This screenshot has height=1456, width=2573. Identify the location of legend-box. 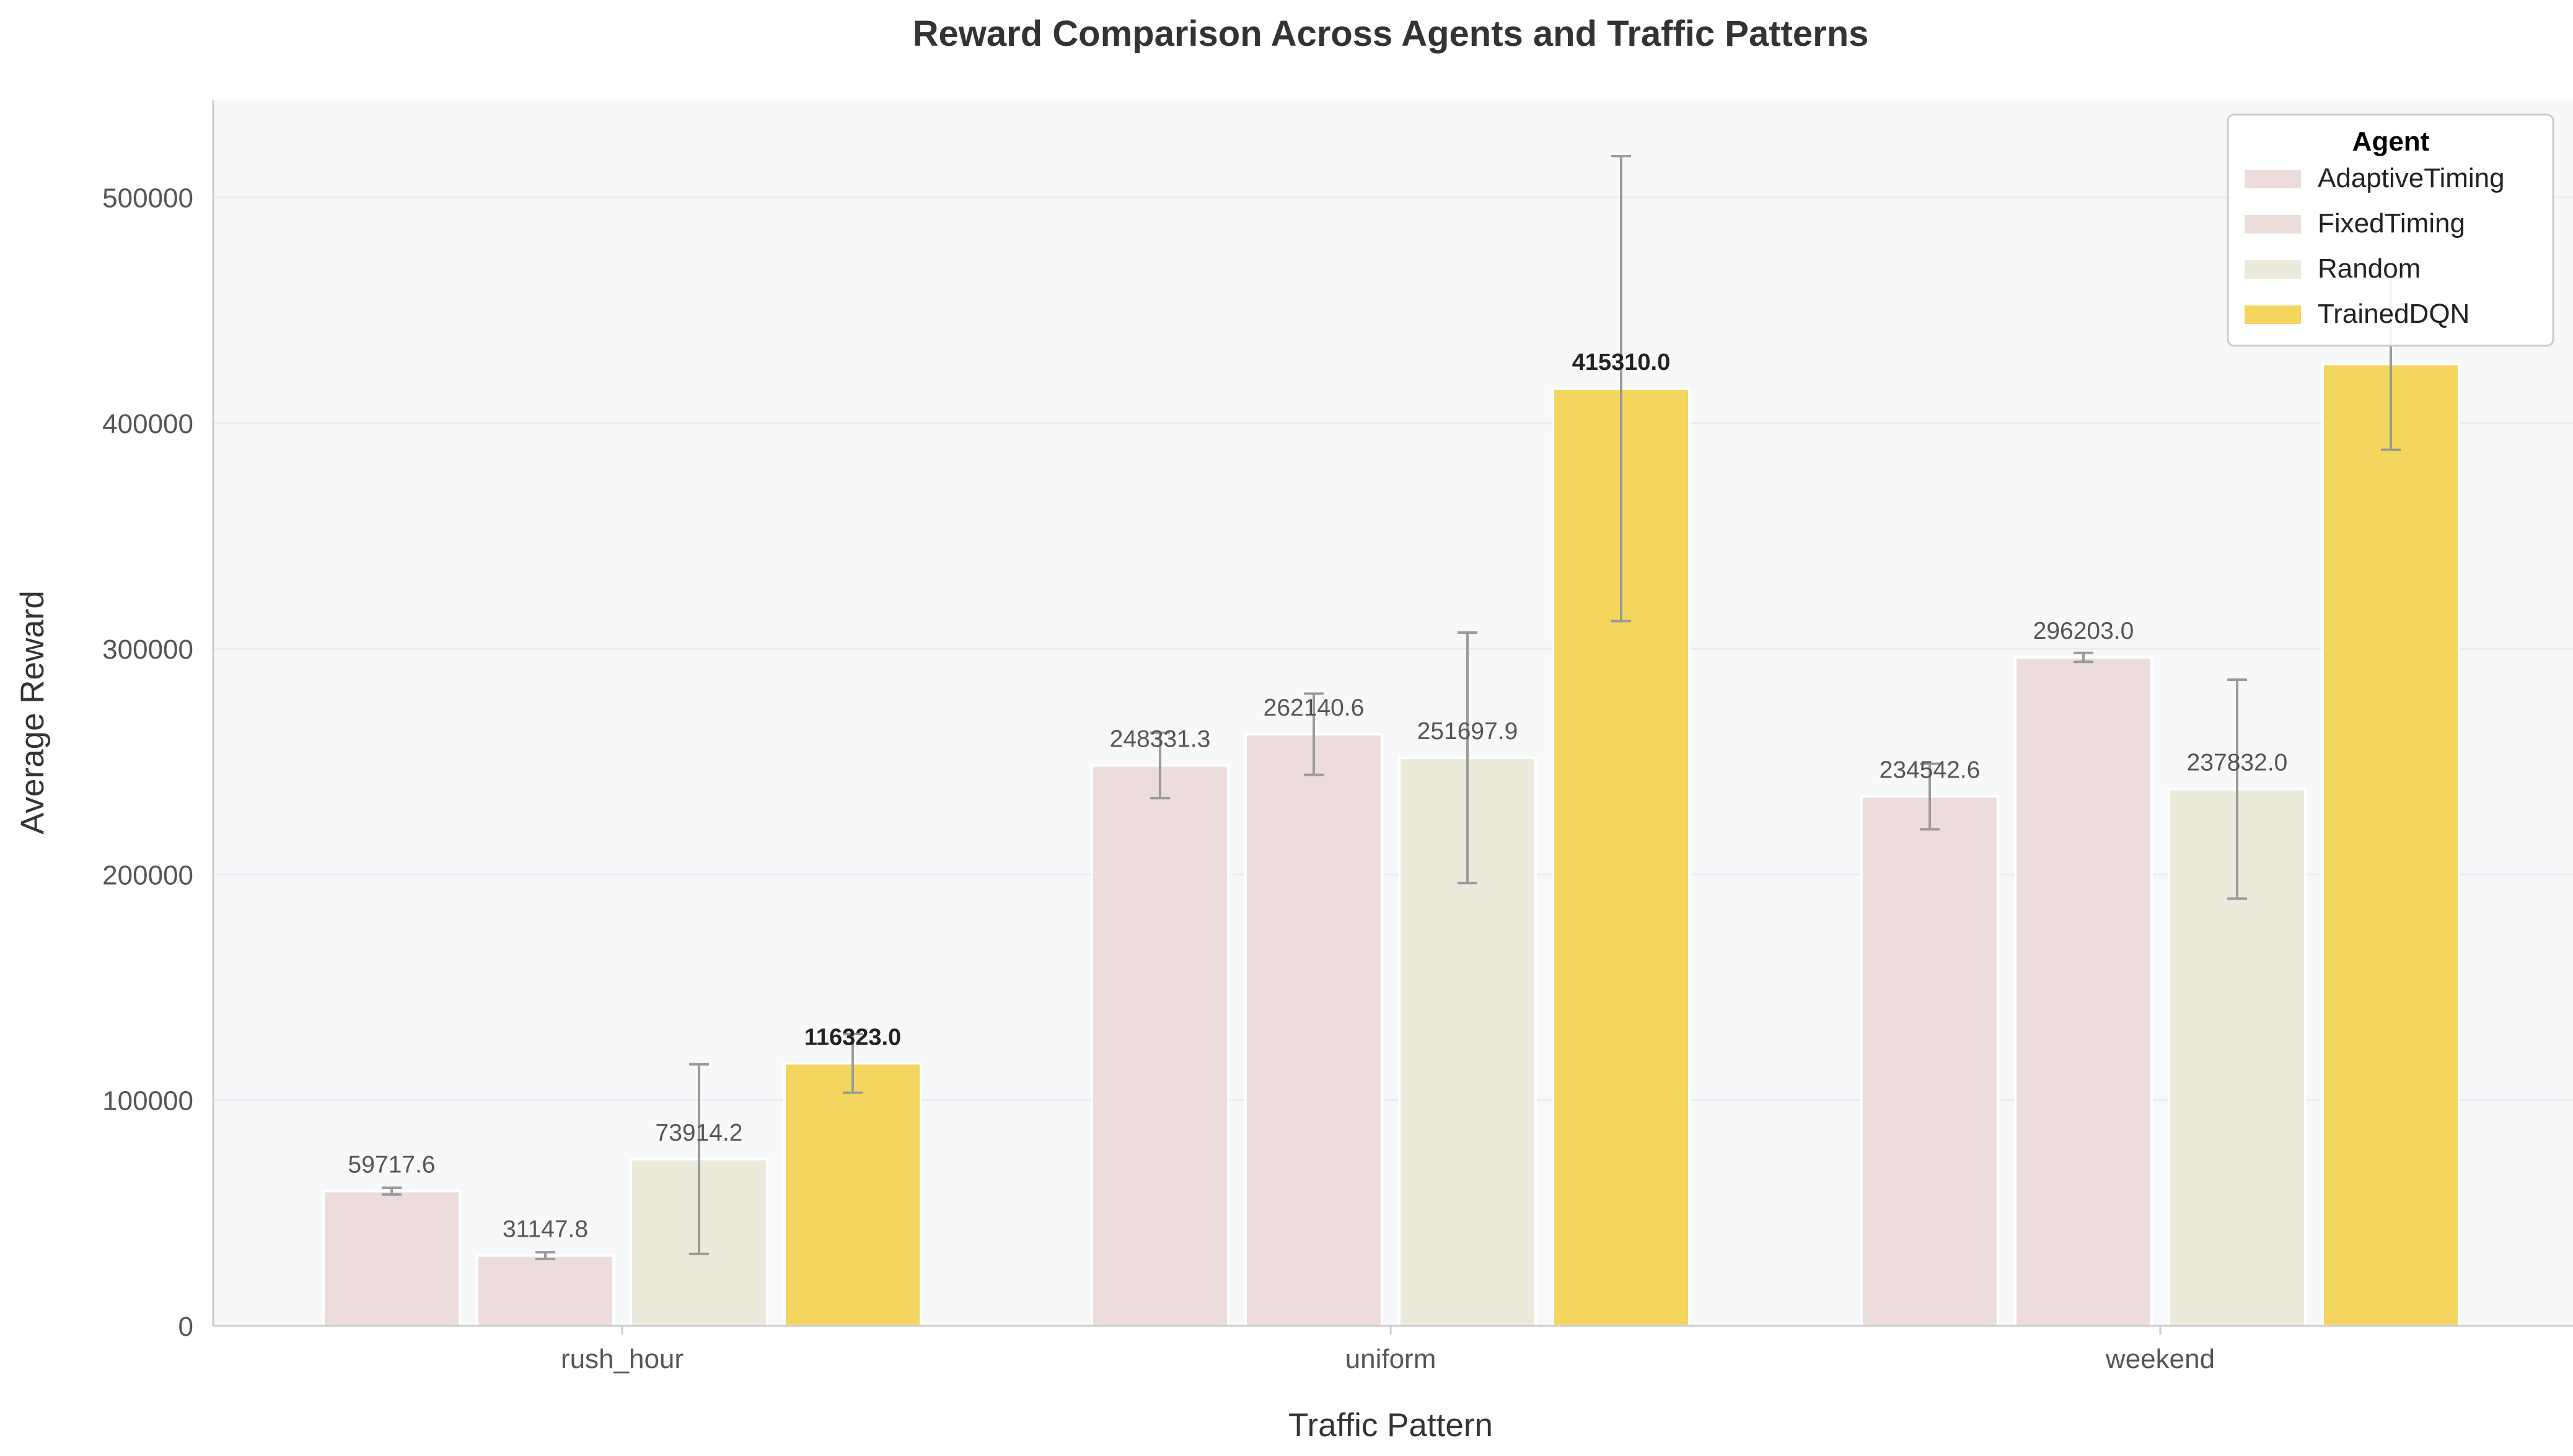
(2390, 230).